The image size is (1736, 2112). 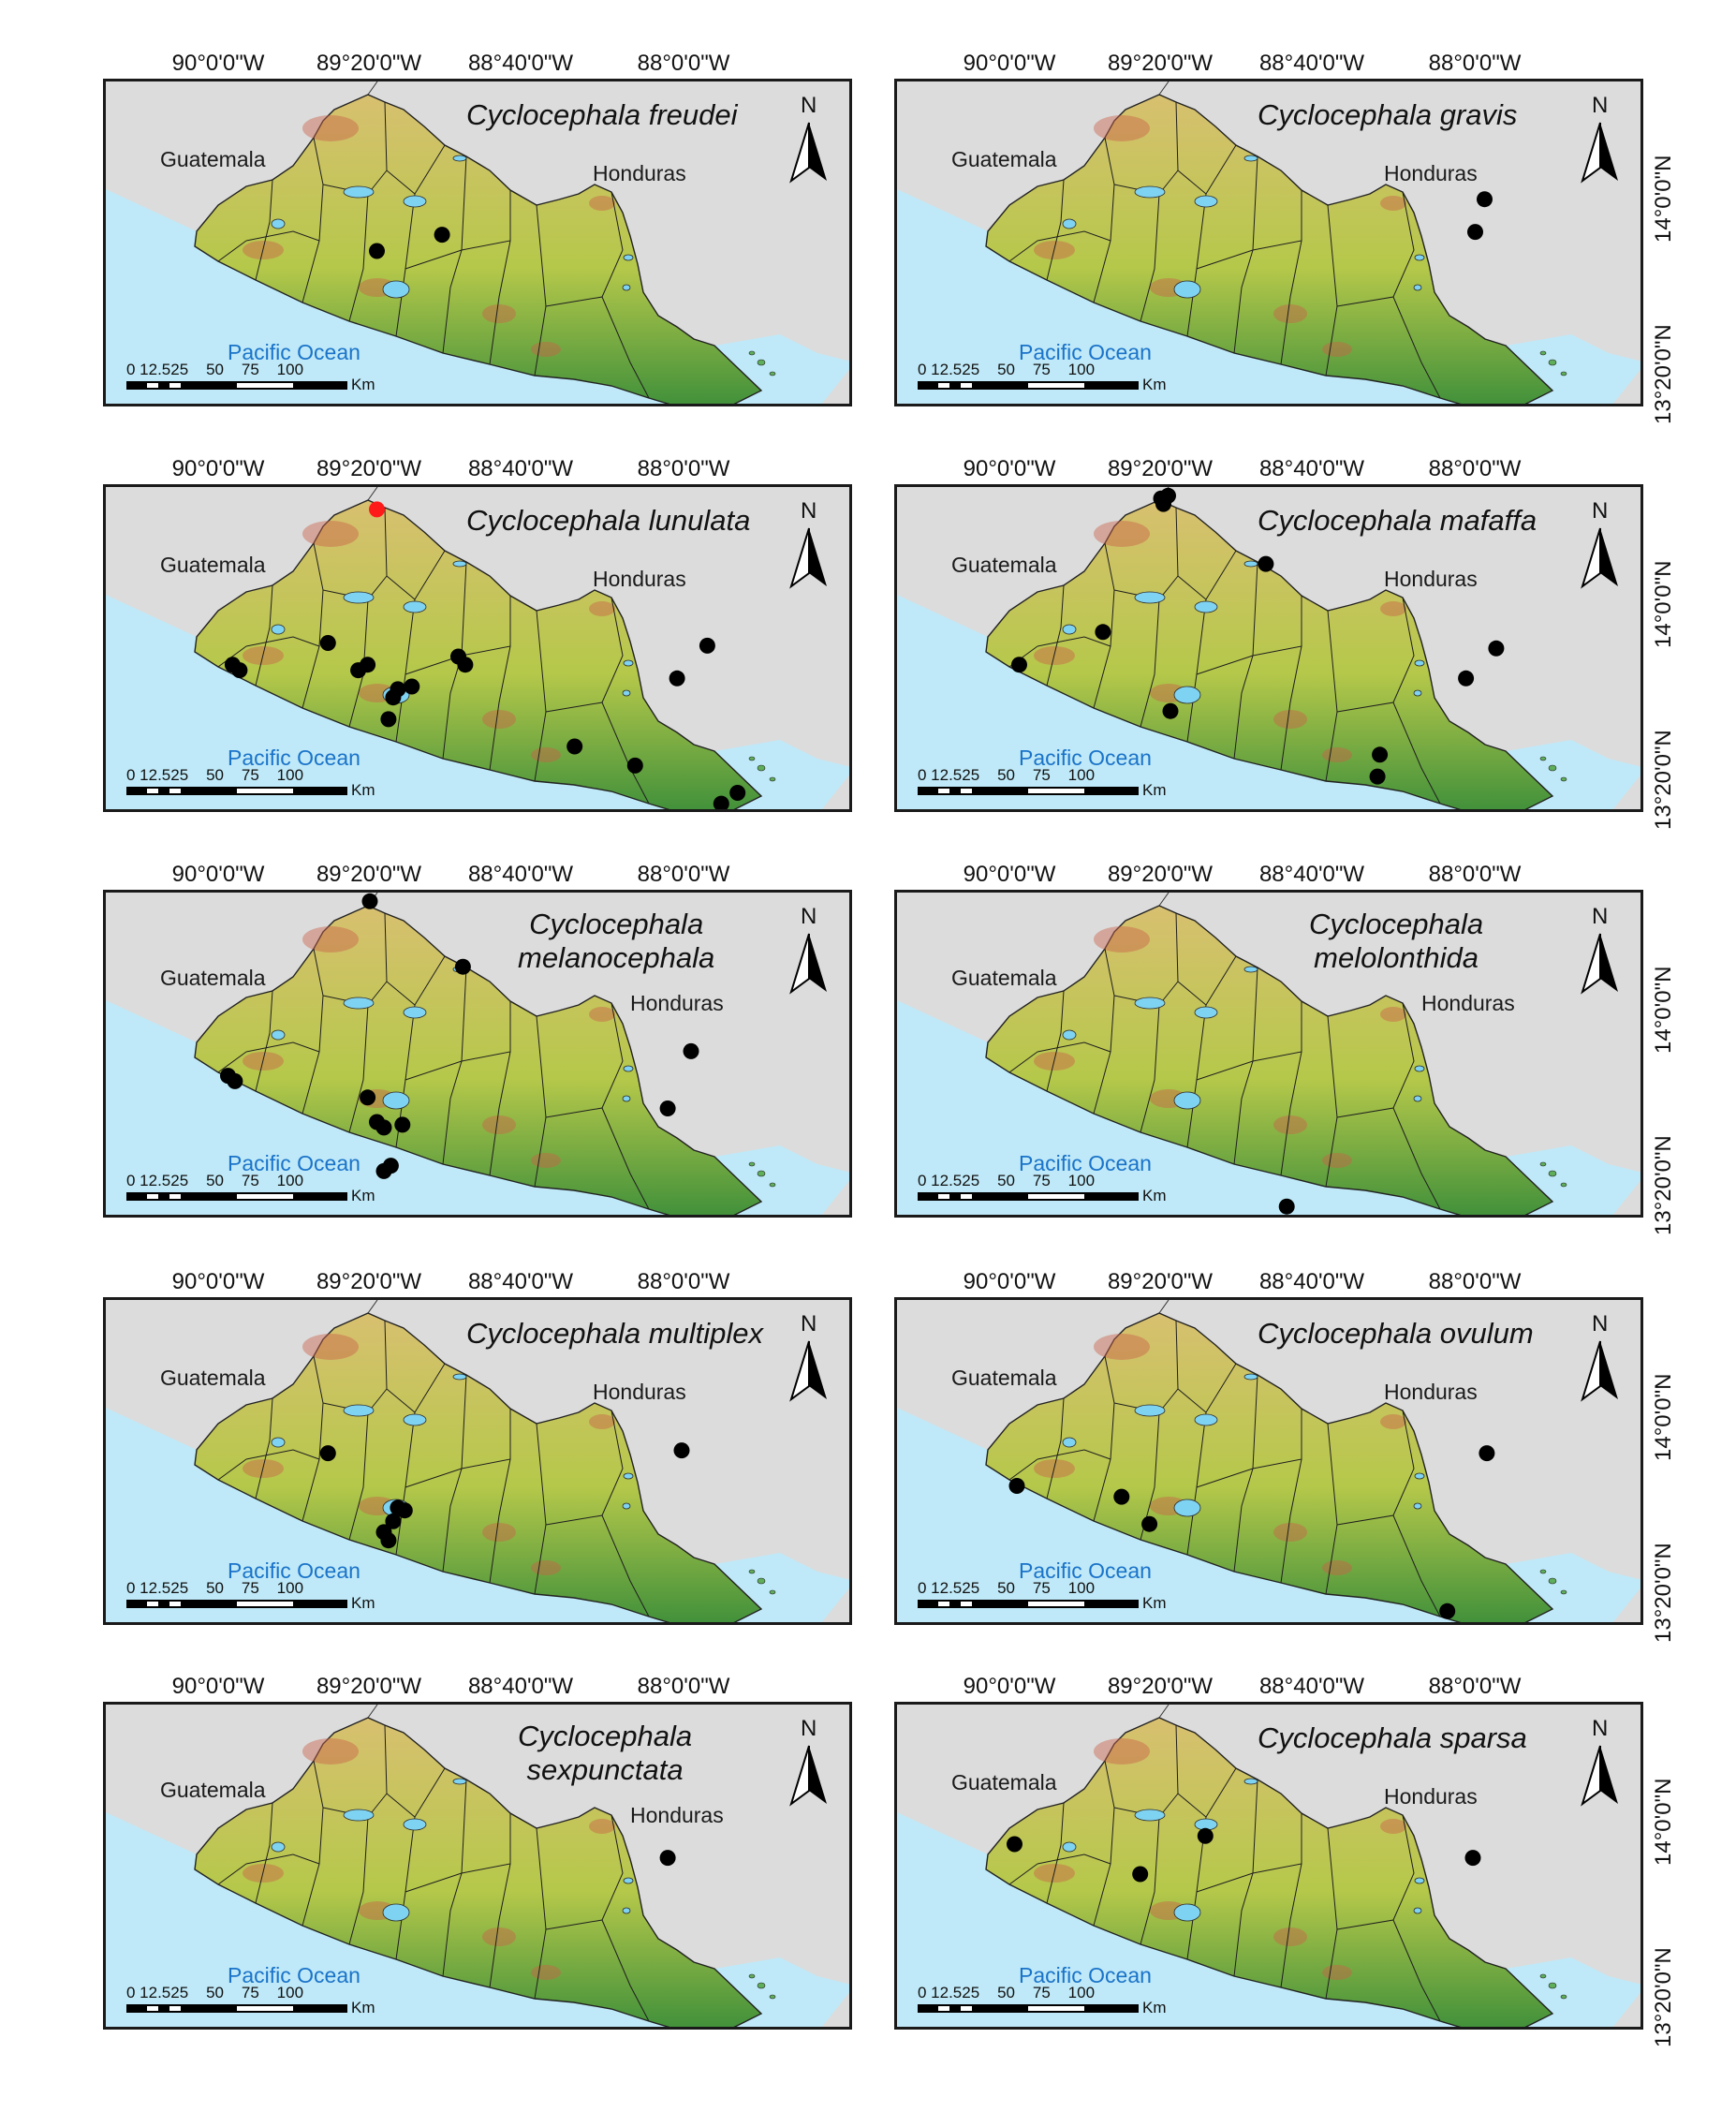 I want to click on latitude-label: 13°20'0"N, so click(x=1663, y=374).